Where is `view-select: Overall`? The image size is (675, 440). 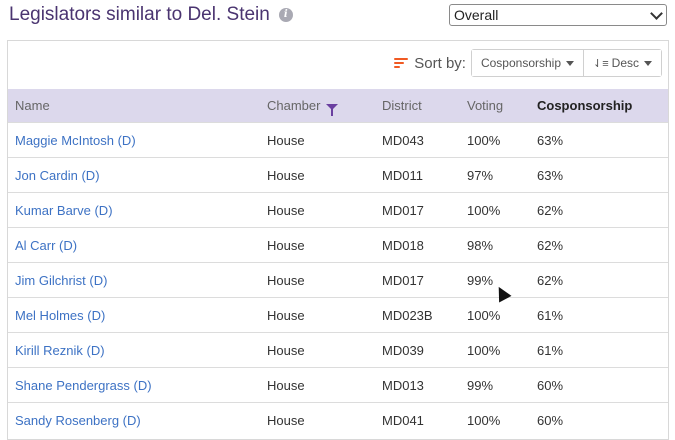 view-select: Overall is located at coordinates (558, 15).